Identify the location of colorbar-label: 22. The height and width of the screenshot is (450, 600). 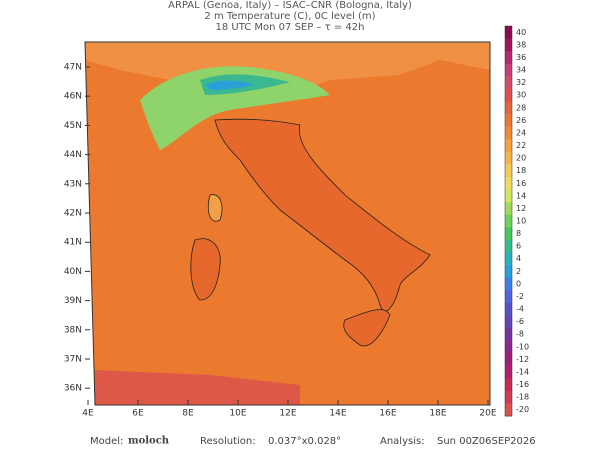
(521, 145).